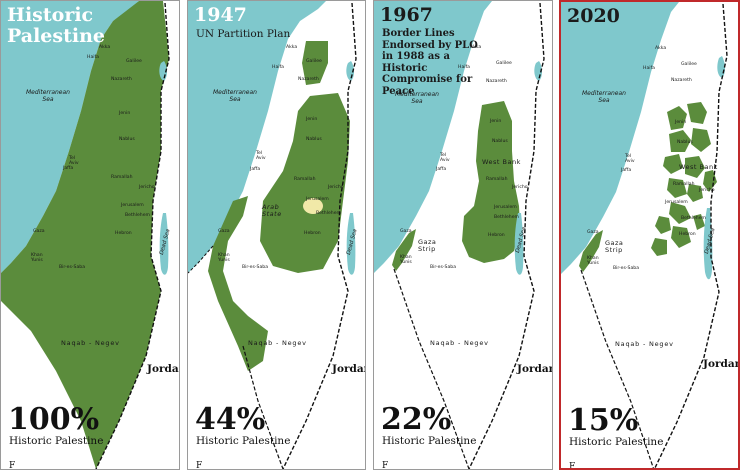 The height and width of the screenshot is (470, 740). Describe the element at coordinates (315, 63) in the screenshot. I see `arab-galilee` at that location.